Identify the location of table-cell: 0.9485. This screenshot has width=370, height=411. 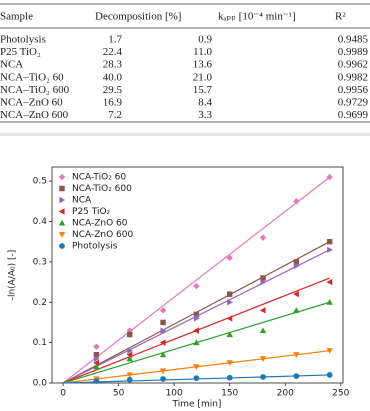
(353, 40).